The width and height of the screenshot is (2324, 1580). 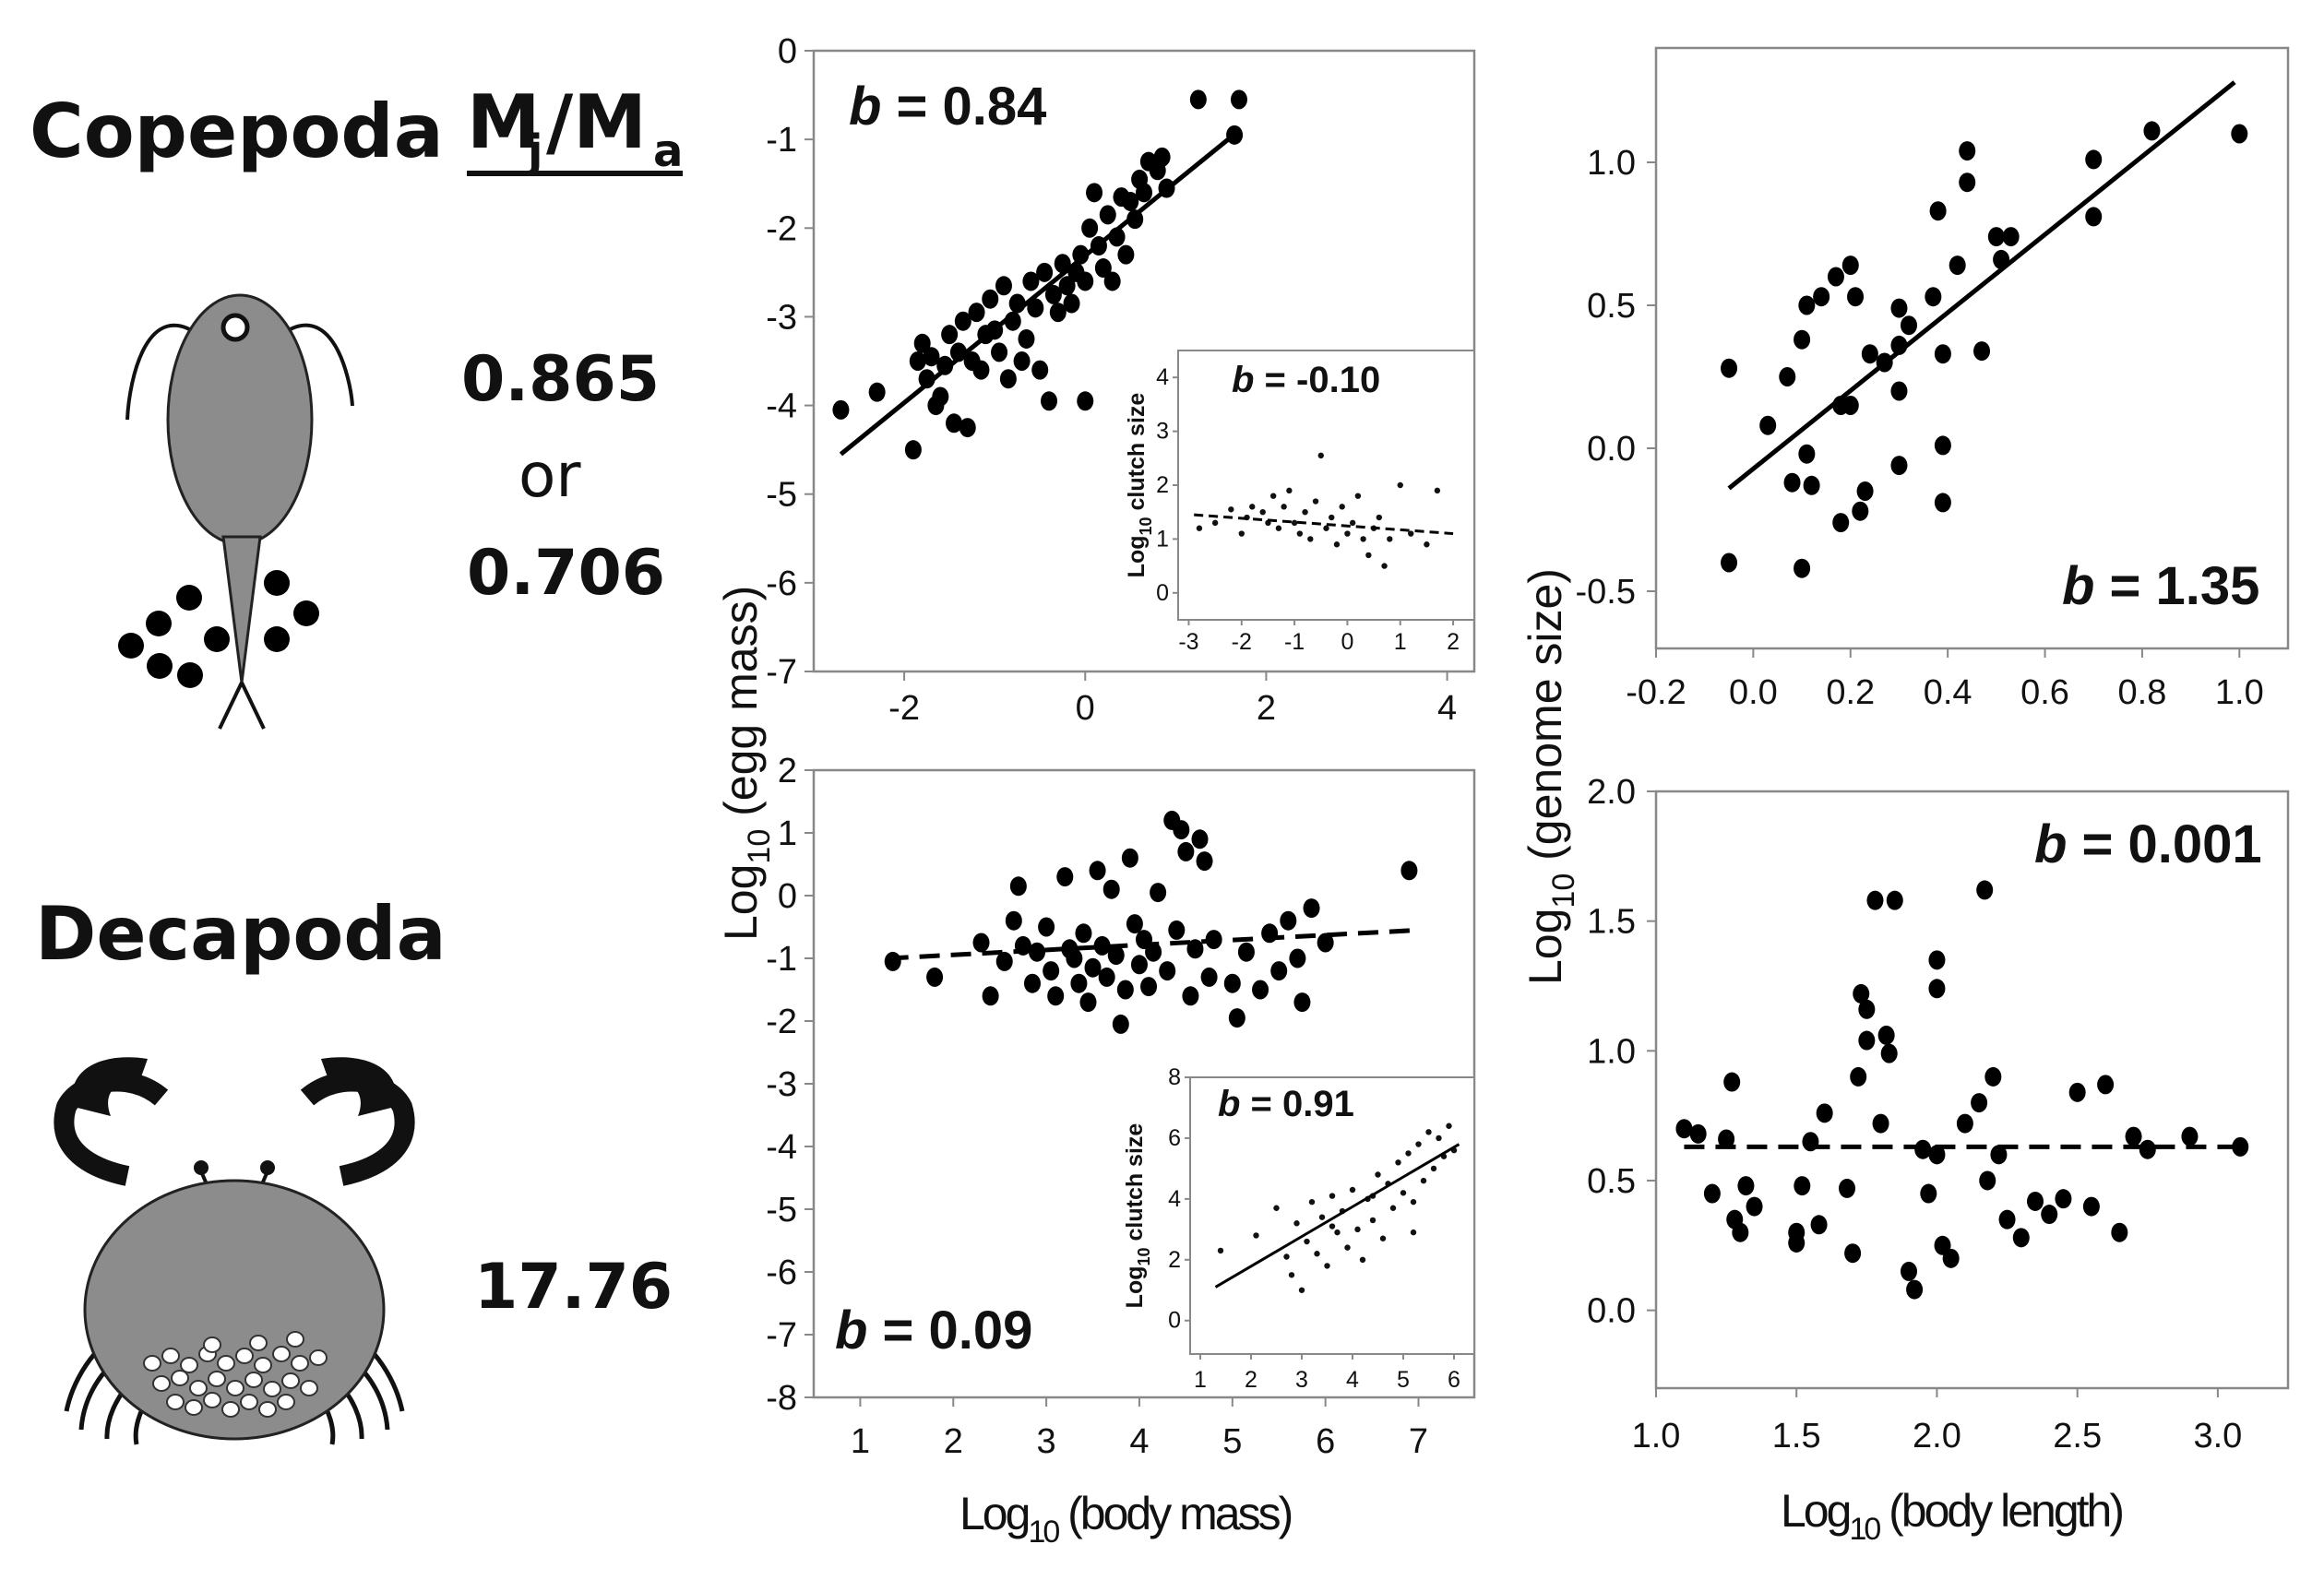 I want to click on y-tick-label: -3, so click(x=781, y=317).